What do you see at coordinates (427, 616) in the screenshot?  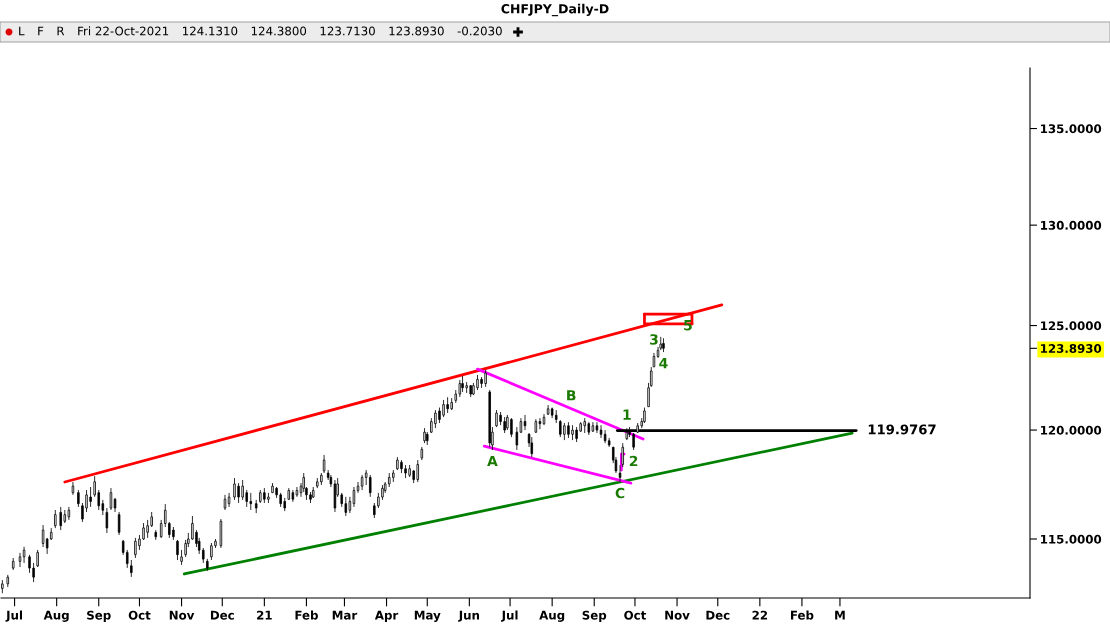 I see `x-tick-label: May` at bounding box center [427, 616].